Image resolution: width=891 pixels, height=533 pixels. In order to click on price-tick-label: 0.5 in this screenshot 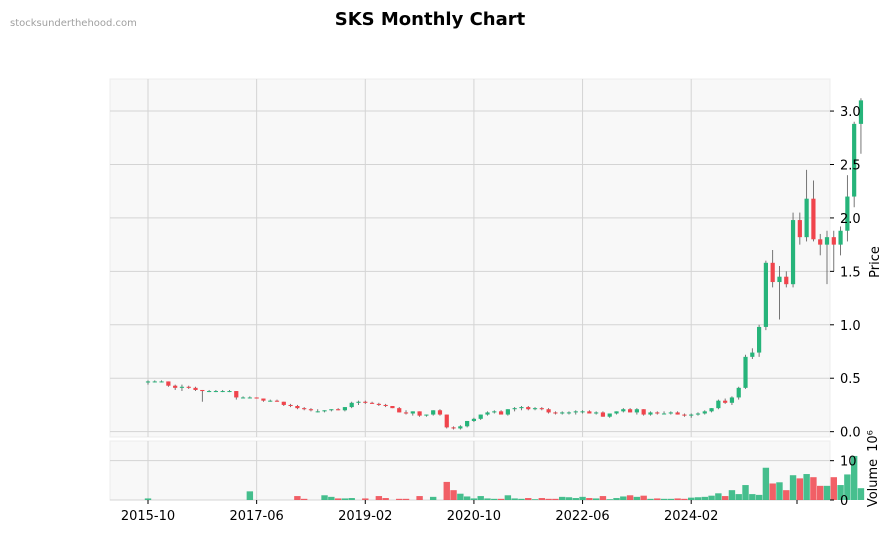, I will do `click(850, 379)`.